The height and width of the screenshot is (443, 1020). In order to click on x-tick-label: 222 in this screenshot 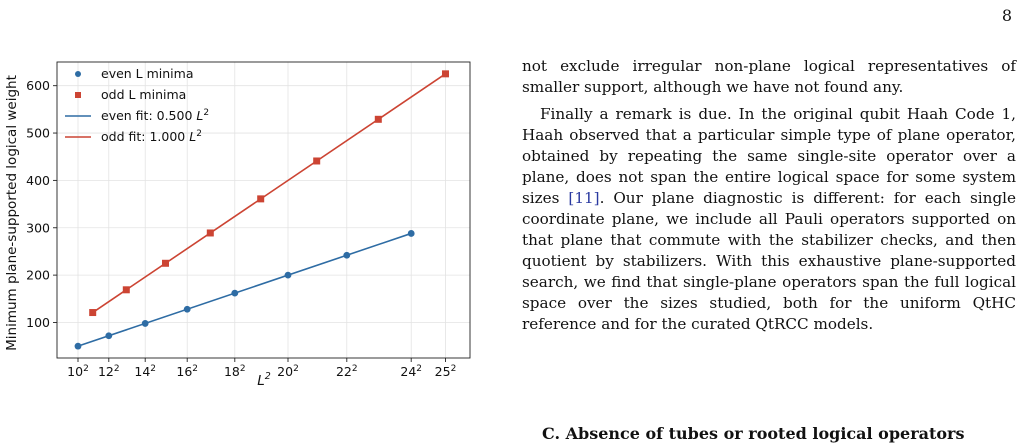, I will do `click(347, 371)`.